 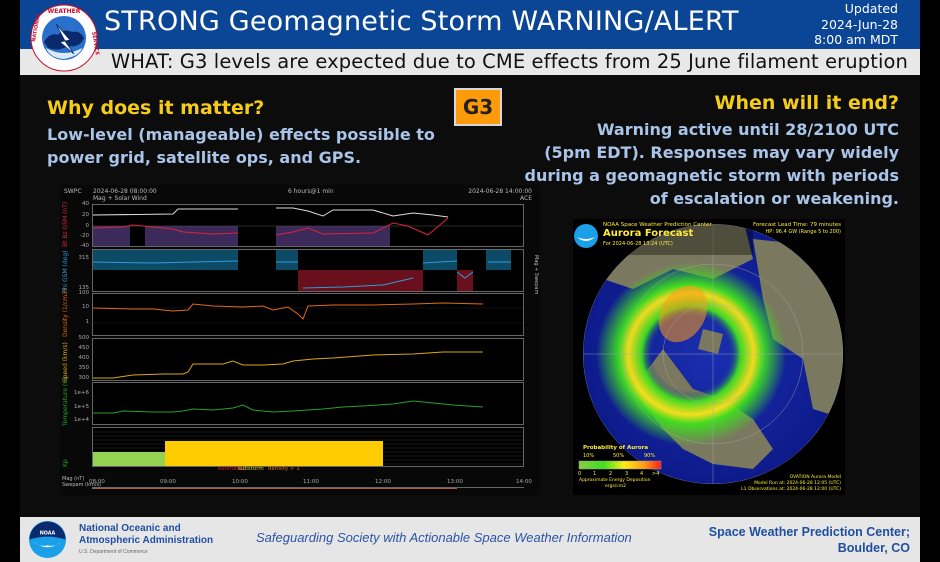 I want to click on x-tick: 11:00, so click(x=311, y=482).